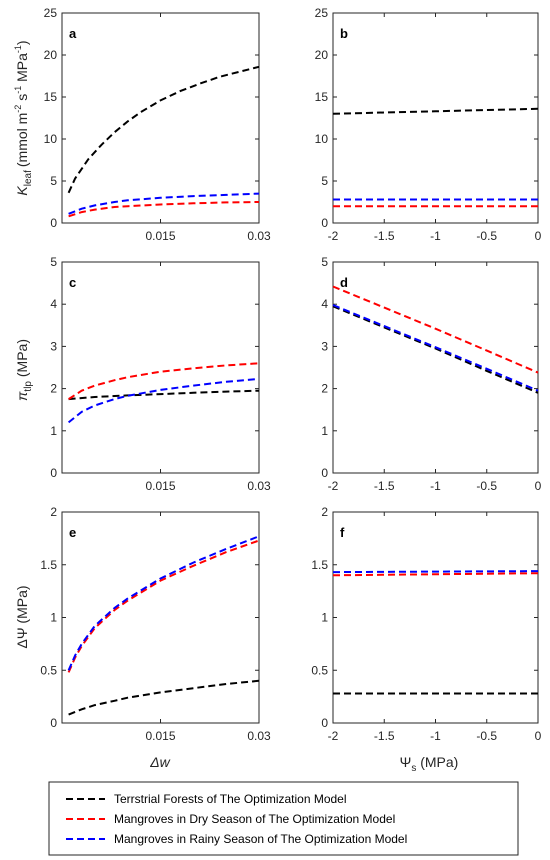 The image size is (550, 860). What do you see at coordinates (324, 346) in the screenshot?
I see `y-tick-label: 3` at bounding box center [324, 346].